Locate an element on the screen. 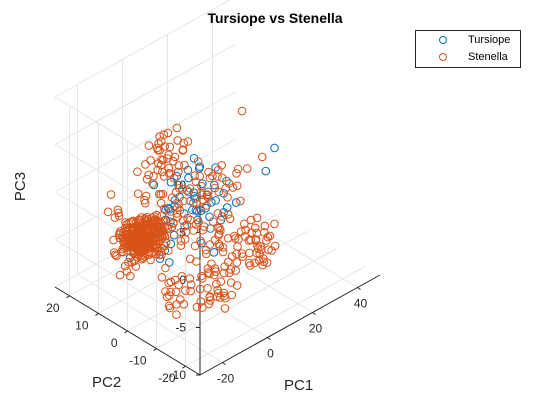 This screenshot has height=420, width=560. legend: Tursiope Stenella is located at coordinates (468, 49).